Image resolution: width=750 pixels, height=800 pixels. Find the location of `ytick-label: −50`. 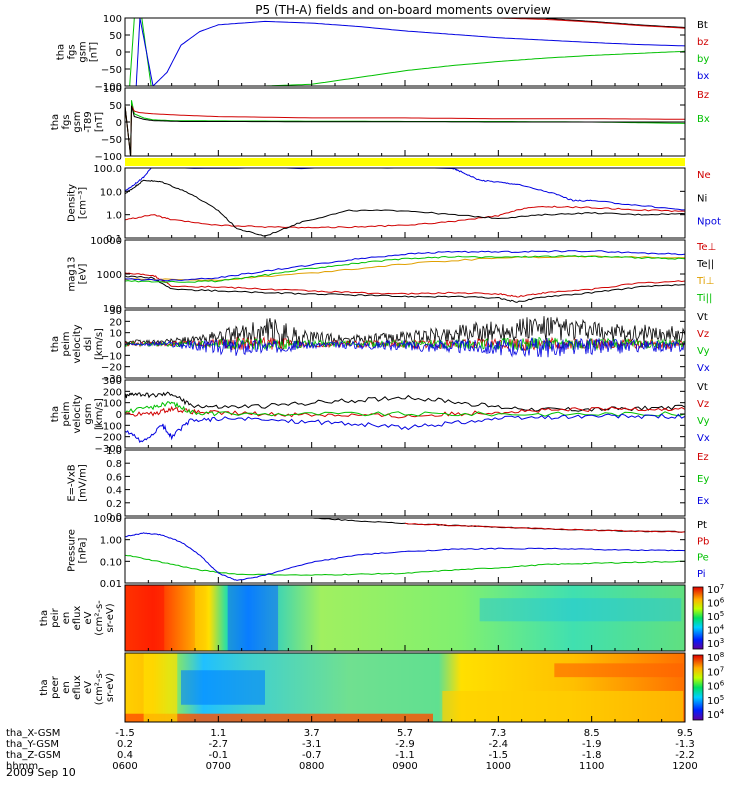

ytick-label: −50 is located at coordinates (111, 70).